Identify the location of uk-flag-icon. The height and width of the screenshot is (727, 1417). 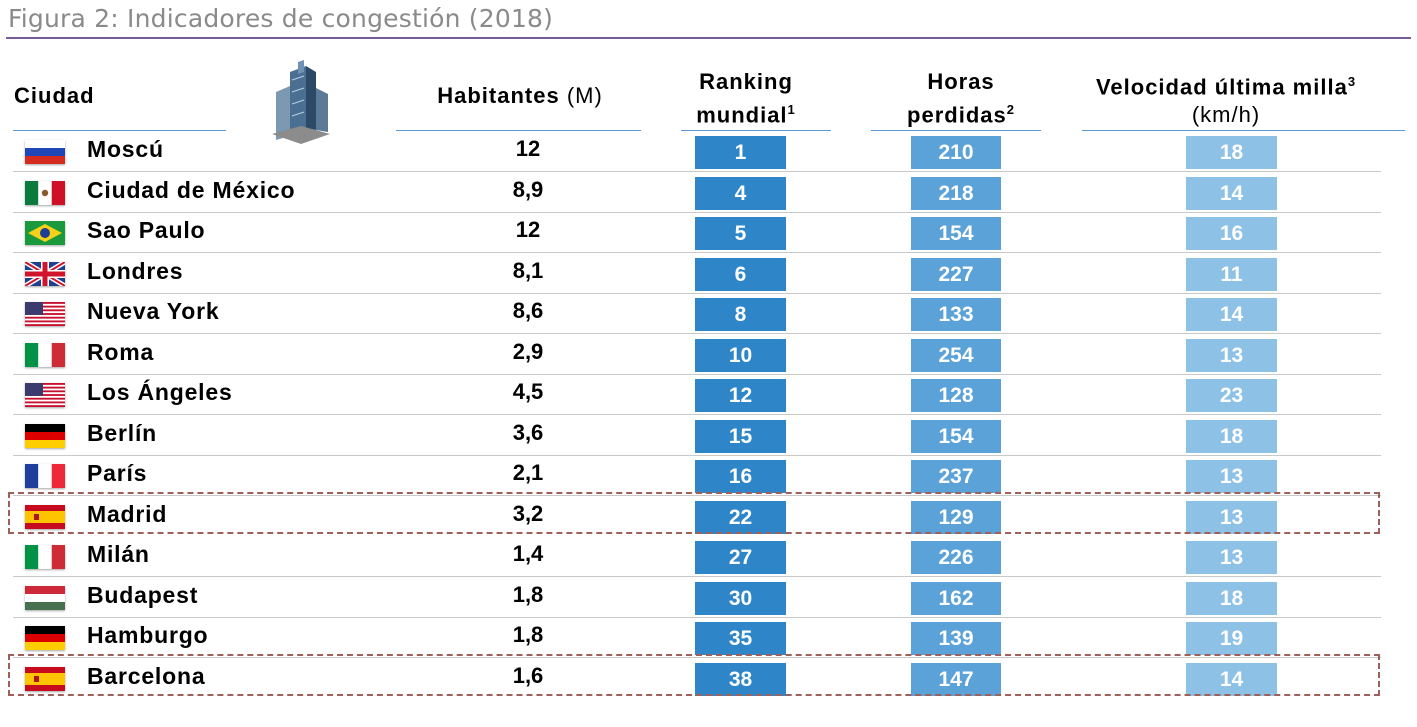
(45, 273).